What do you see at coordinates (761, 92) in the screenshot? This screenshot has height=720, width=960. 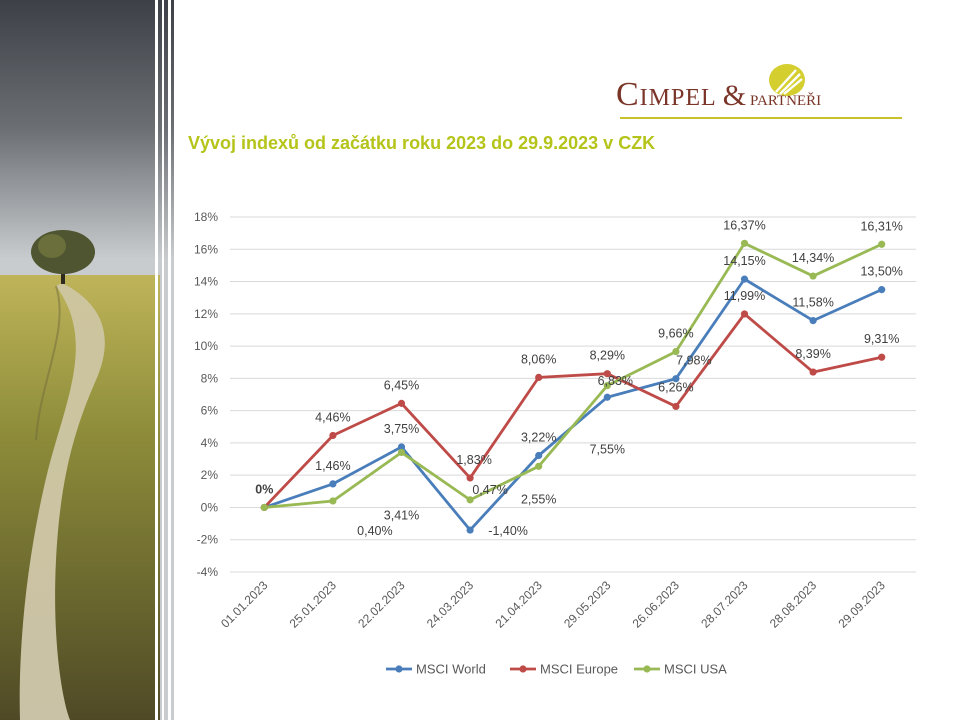 I see `company-logo: Cimpel & partneři` at bounding box center [761, 92].